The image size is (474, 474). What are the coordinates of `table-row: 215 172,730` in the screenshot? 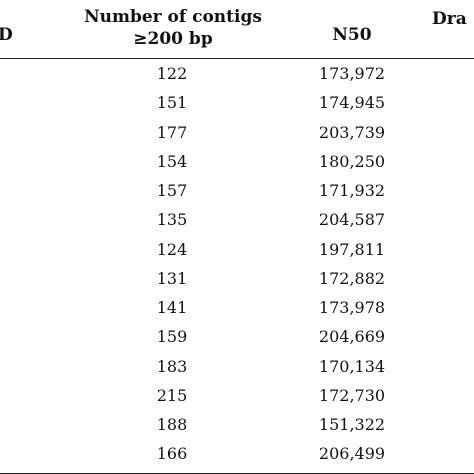 It's located at (237, 396).